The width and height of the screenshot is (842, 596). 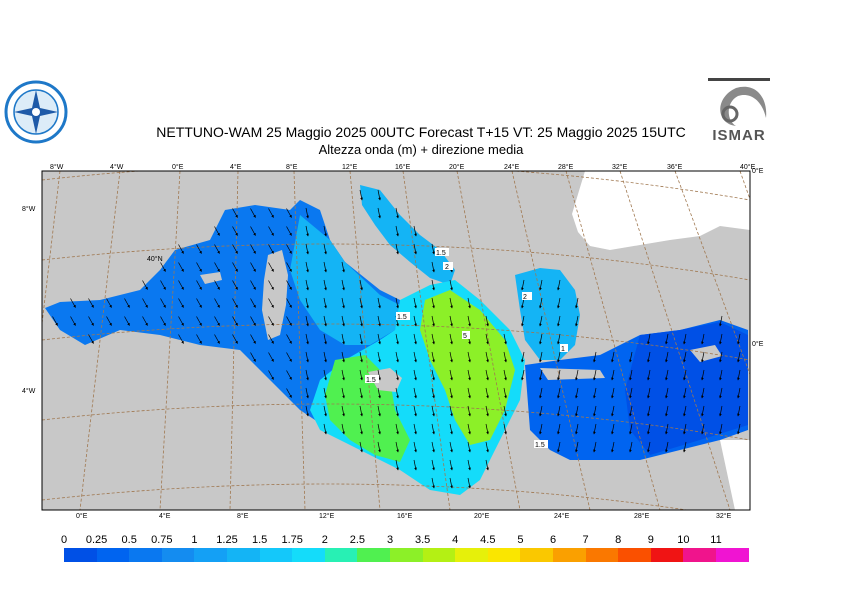 I want to click on colorbar-label: 2, so click(x=324, y=540).